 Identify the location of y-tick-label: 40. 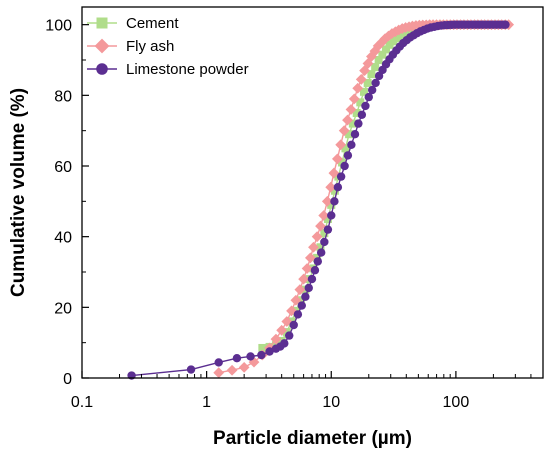
(63, 238).